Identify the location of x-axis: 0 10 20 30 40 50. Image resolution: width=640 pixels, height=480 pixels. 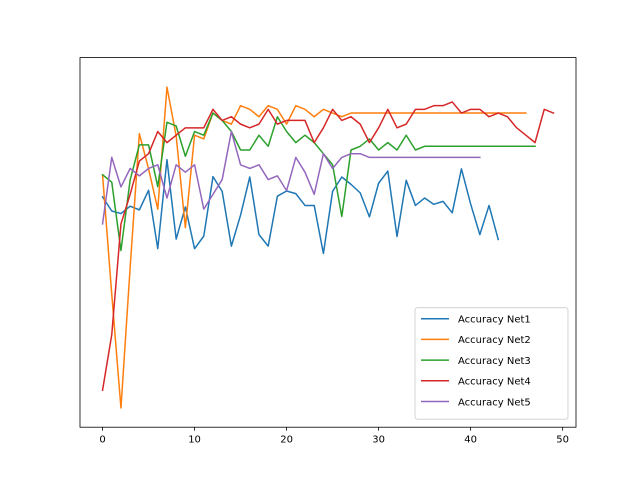
(334, 436).